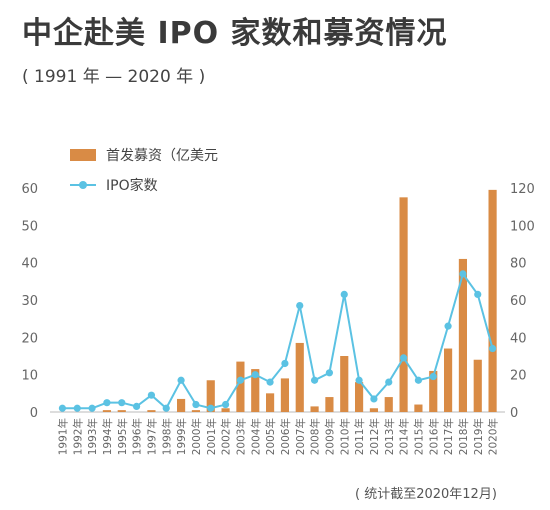  Describe the element at coordinates (29, 301) in the screenshot. I see `y-tick-left: 30` at that location.